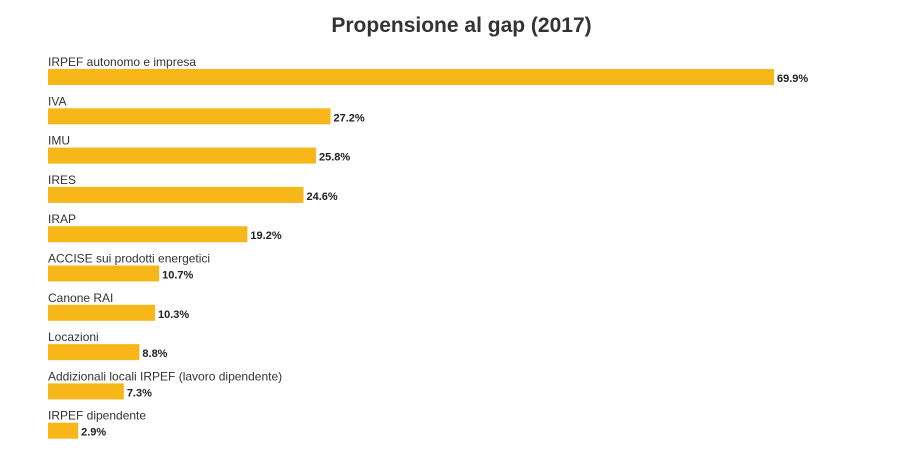 Image resolution: width=923 pixels, height=469 pixels. I want to click on value-label: 10.7%, so click(177, 276).